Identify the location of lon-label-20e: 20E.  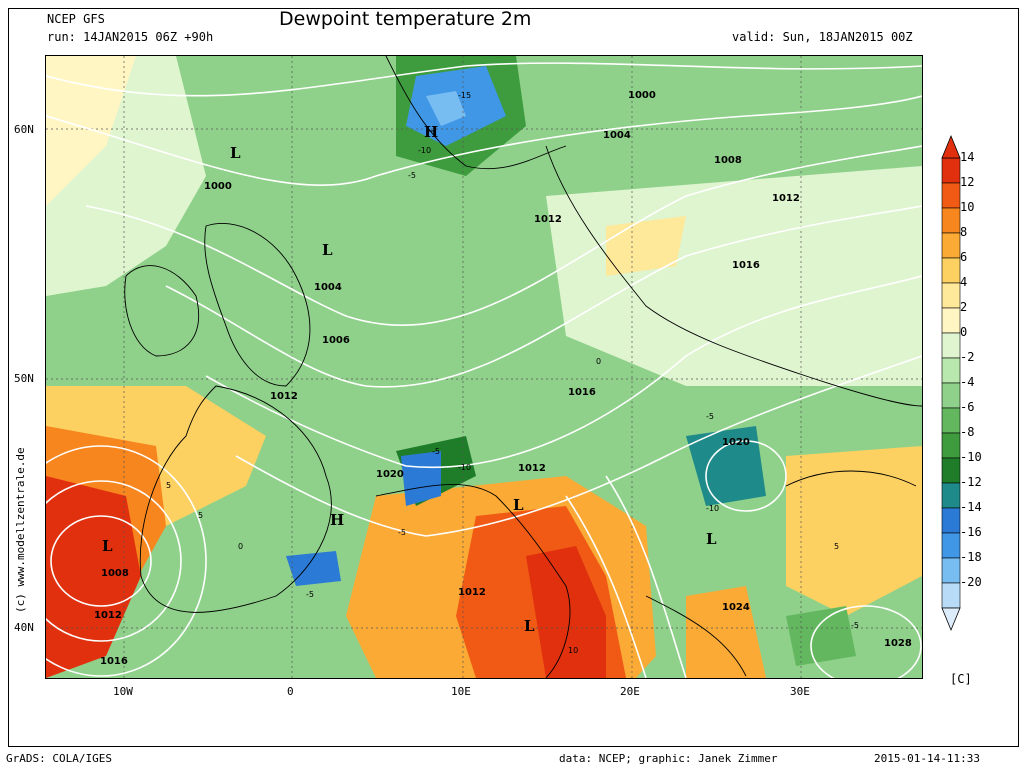
(630, 691).